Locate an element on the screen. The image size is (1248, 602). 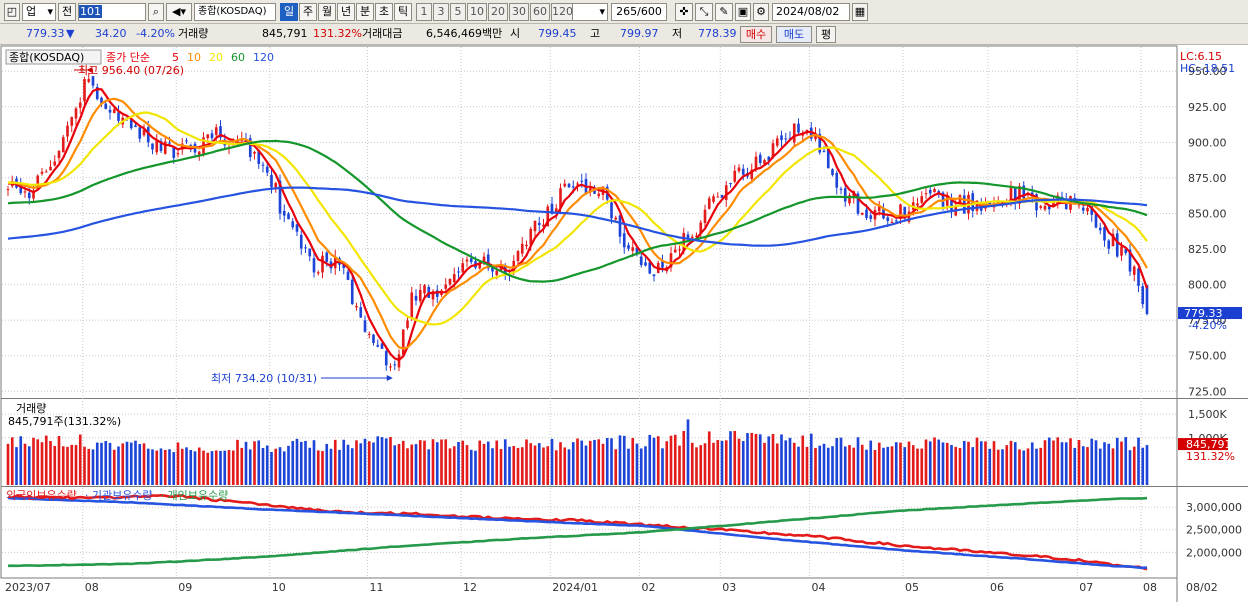
period-button-1: 주 is located at coordinates (308, 12).